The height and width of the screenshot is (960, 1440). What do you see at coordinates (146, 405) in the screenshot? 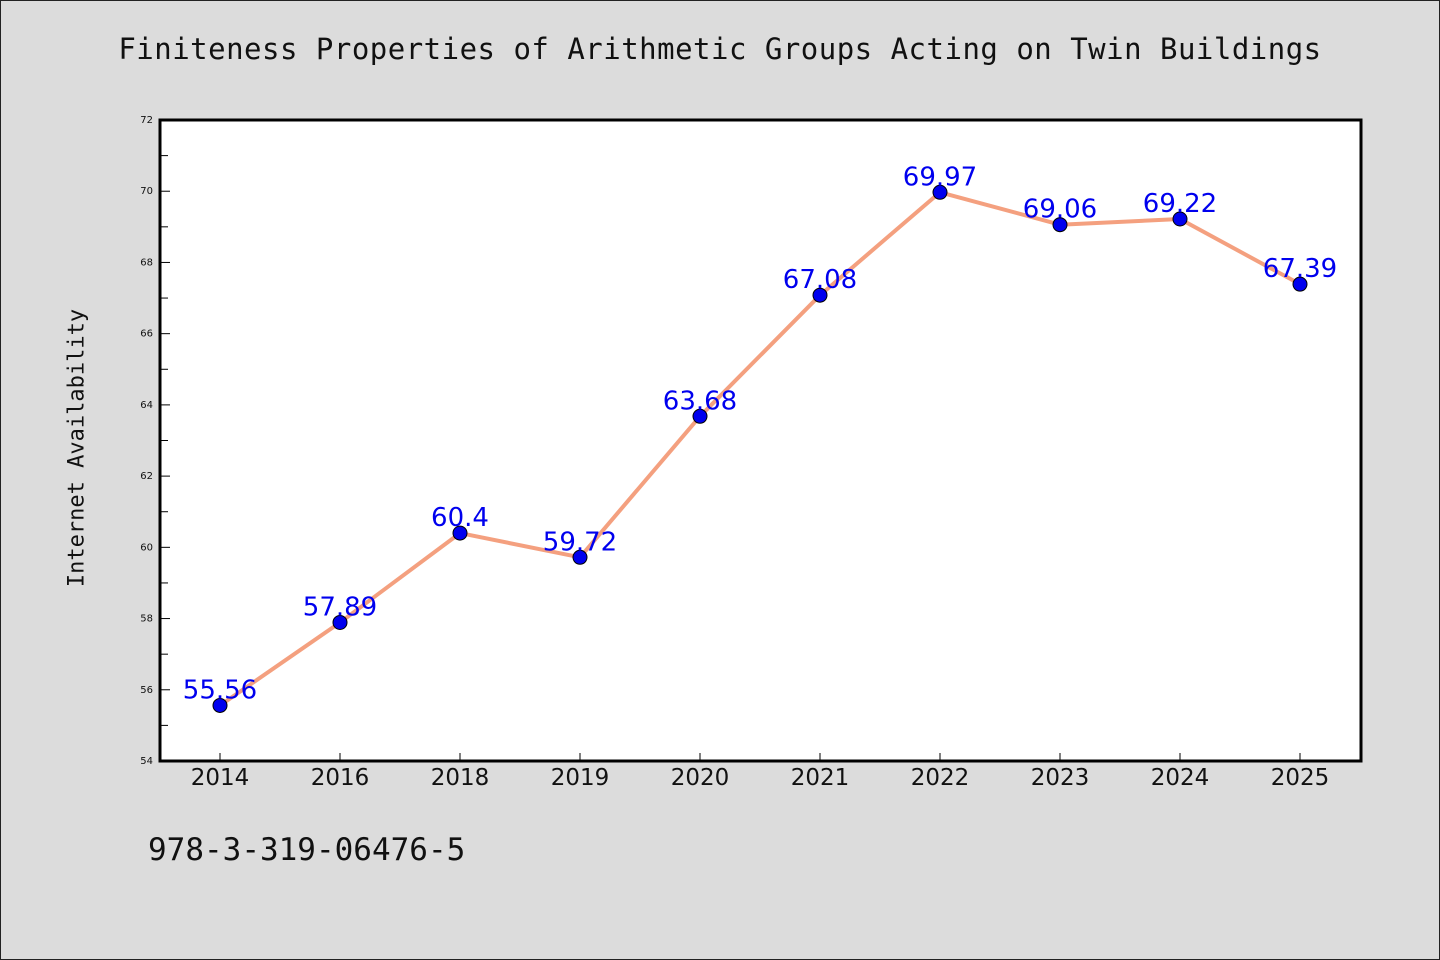
I see `y-tick-label: 64` at bounding box center [146, 405].